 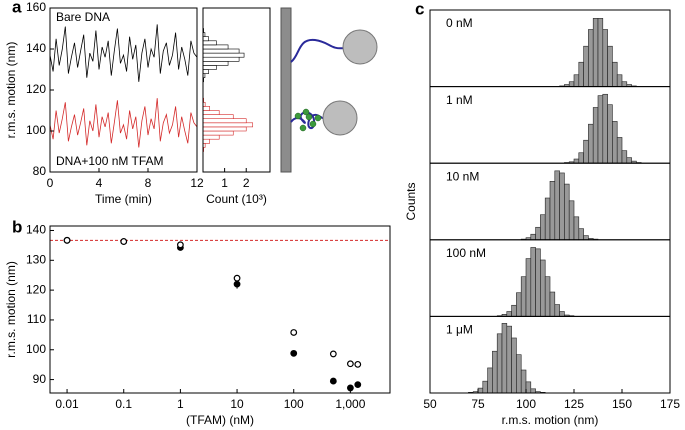 What do you see at coordinates (36, 319) in the screenshot?
I see `y-tick-label: 110` at bounding box center [36, 319].